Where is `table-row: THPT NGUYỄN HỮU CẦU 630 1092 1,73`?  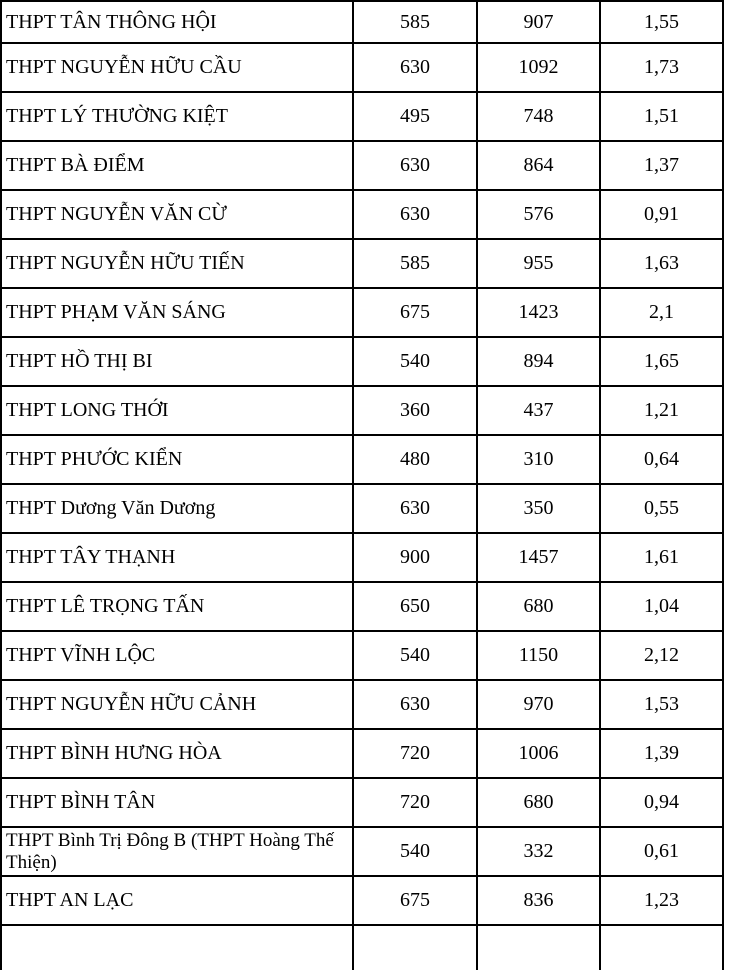
table-row: THPT NGUYỄN HỮU CẦU 630 1092 1,73 is located at coordinates (362, 67).